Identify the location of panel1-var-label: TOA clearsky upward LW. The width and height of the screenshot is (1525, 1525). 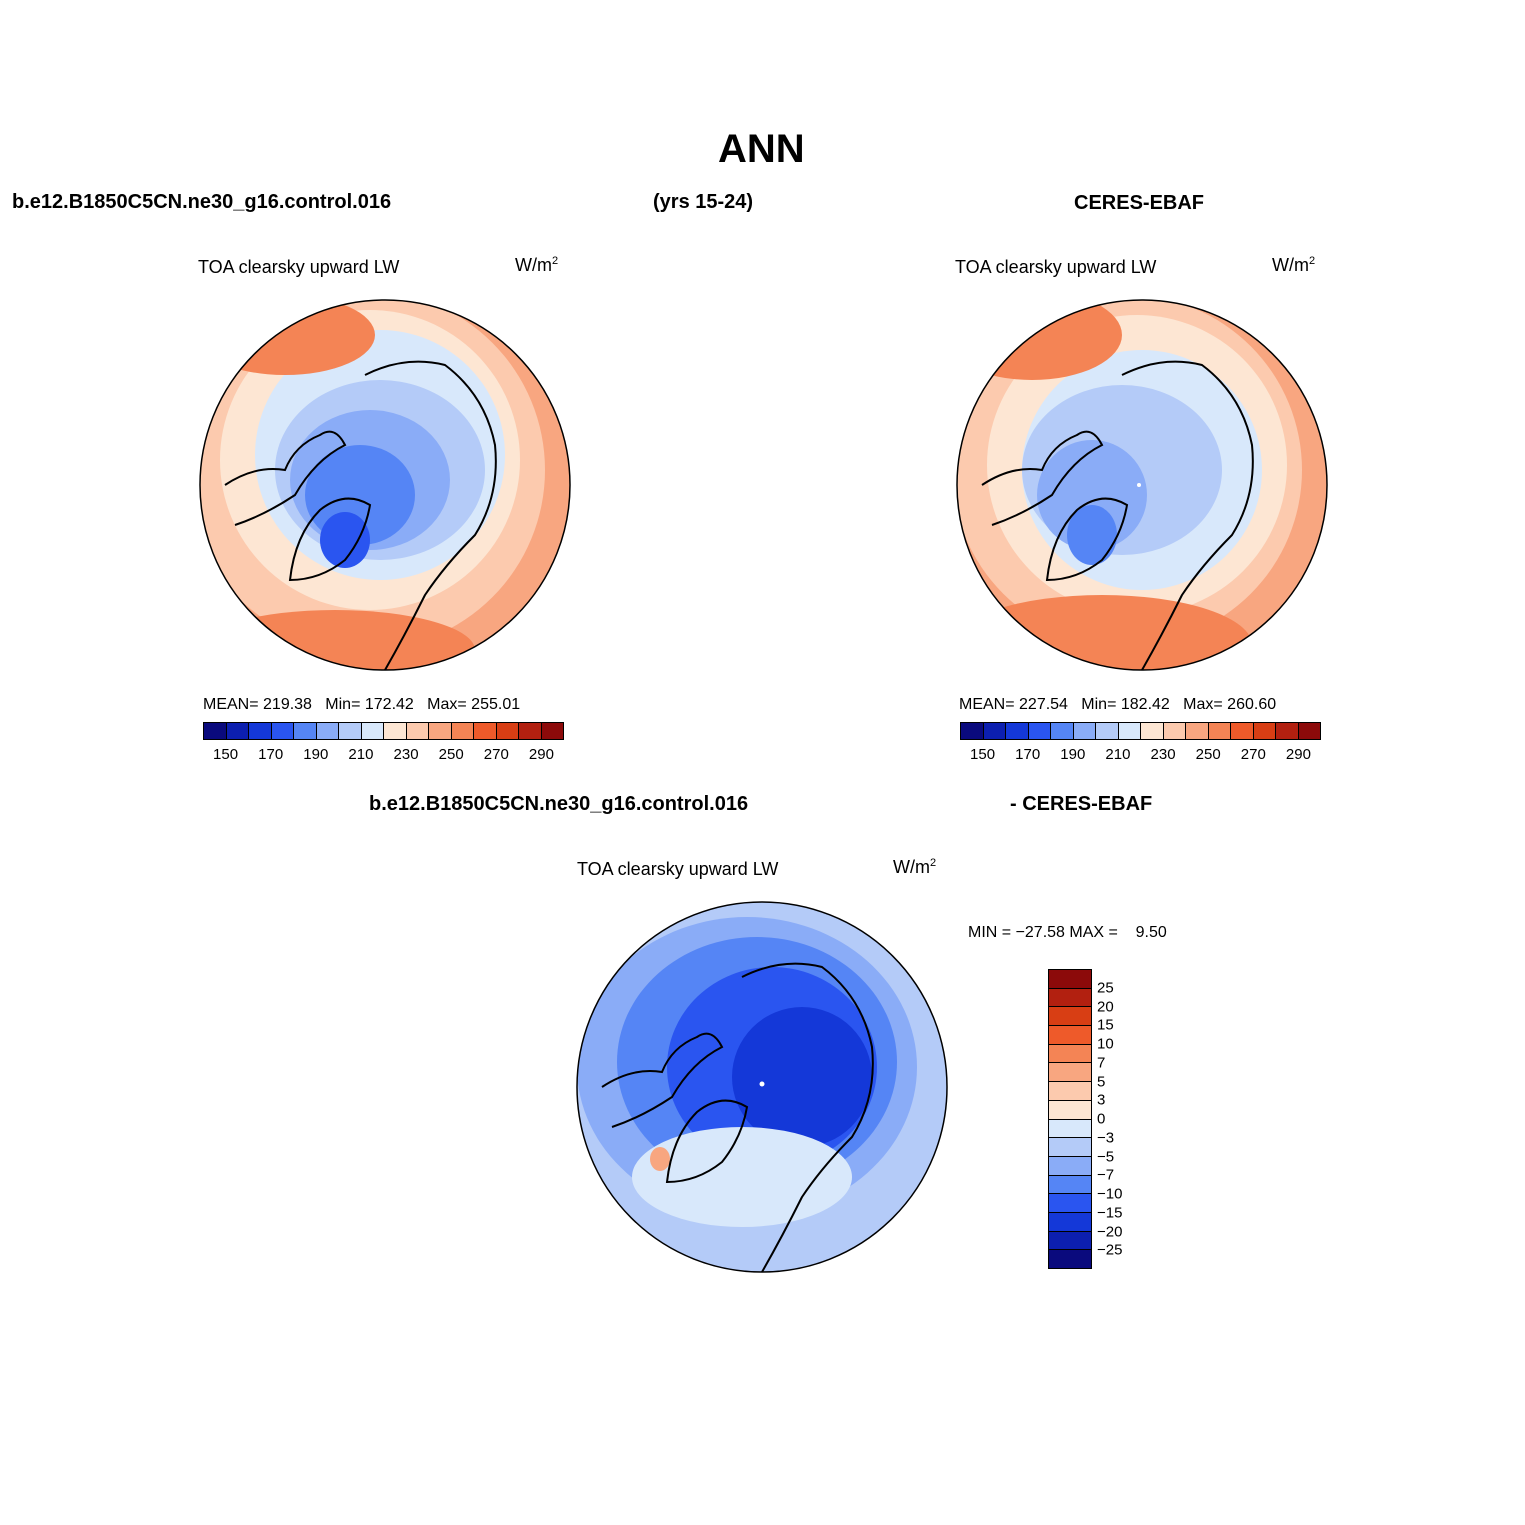
(299, 267).